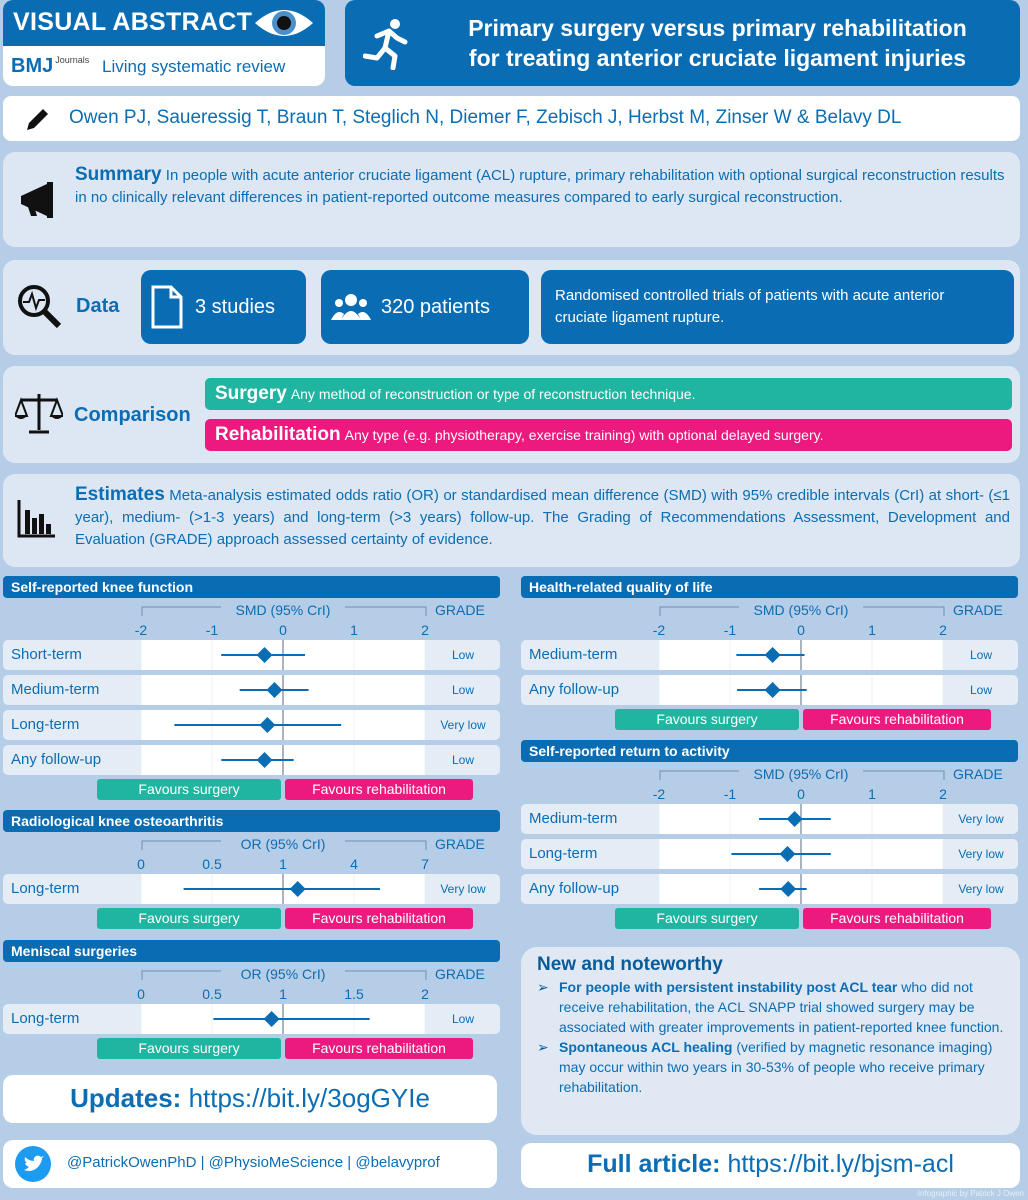 The width and height of the screenshot is (1028, 1200). What do you see at coordinates (309, 1098) in the screenshot?
I see `updates-url: https://bit.ly/3ogGYIe` at bounding box center [309, 1098].